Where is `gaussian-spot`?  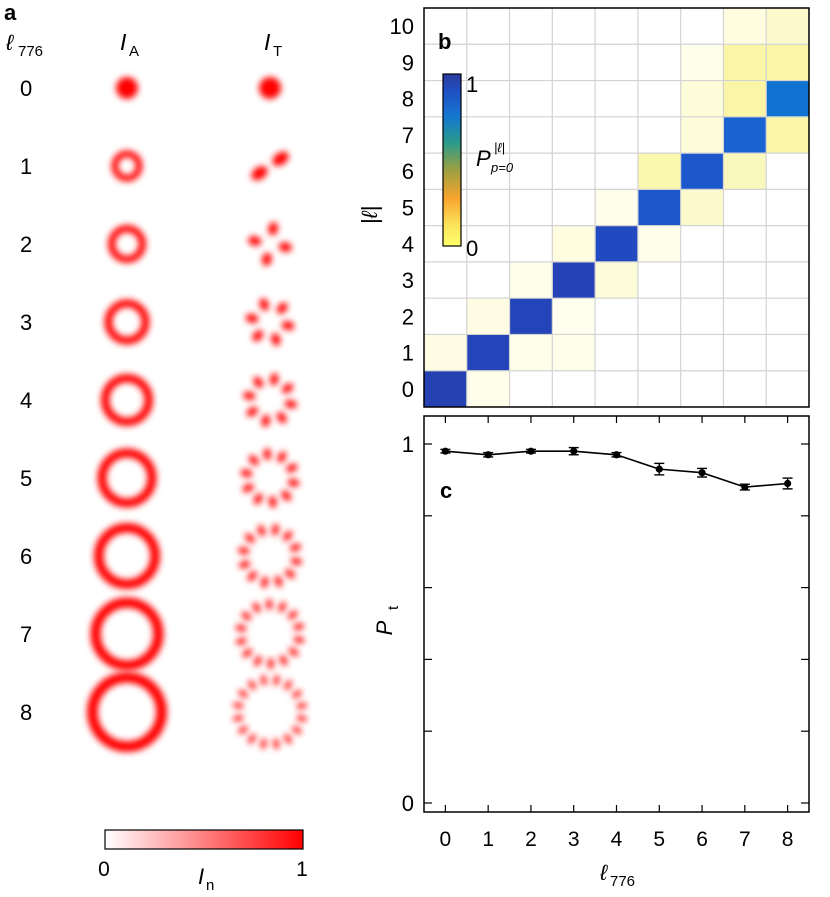
gaussian-spot is located at coordinates (127, 88).